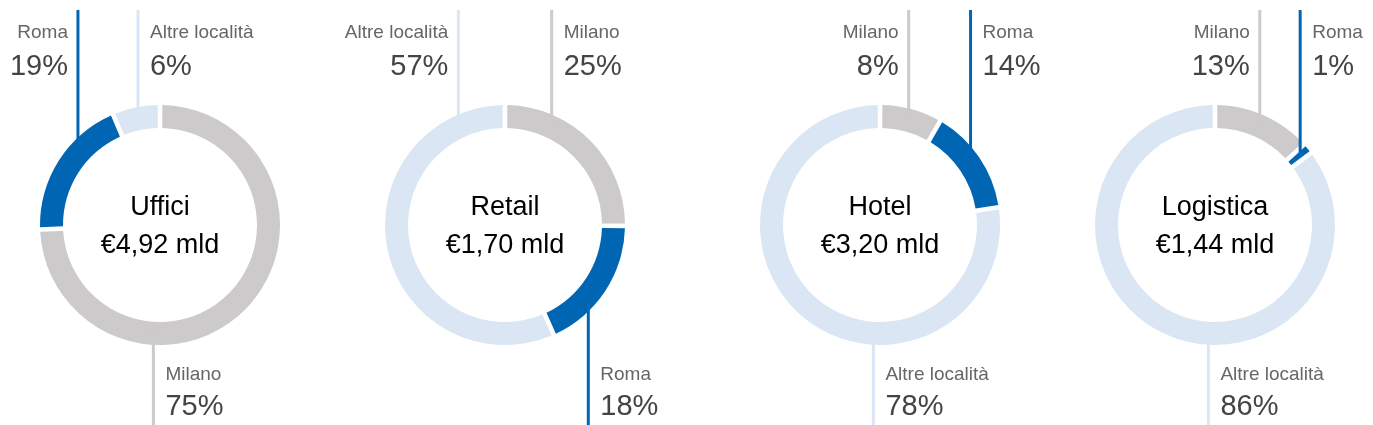  I want to click on data-label: 8%, so click(877, 65).